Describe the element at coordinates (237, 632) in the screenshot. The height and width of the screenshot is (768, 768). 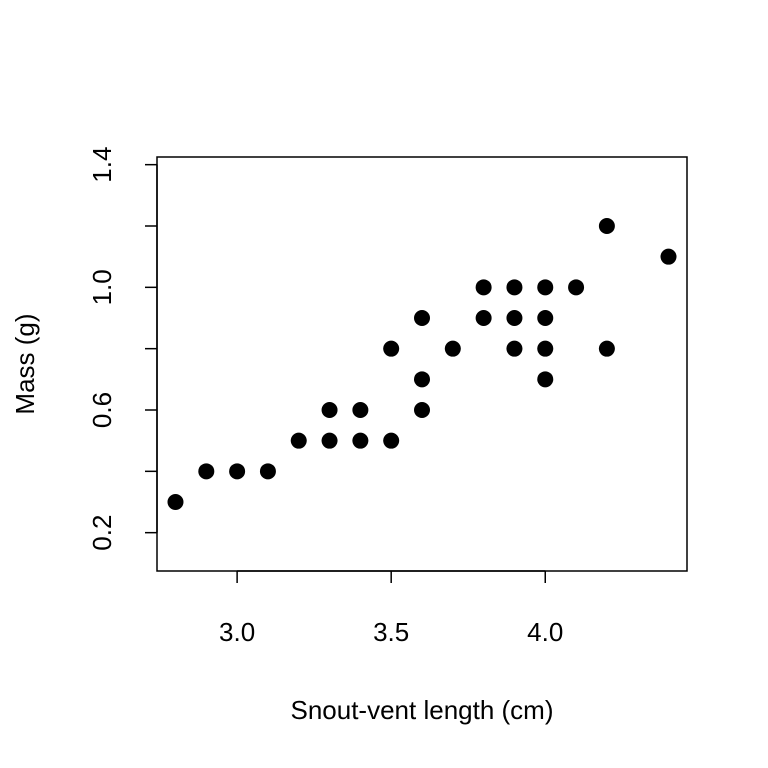
I see `x-tick-label: 3.0` at that location.